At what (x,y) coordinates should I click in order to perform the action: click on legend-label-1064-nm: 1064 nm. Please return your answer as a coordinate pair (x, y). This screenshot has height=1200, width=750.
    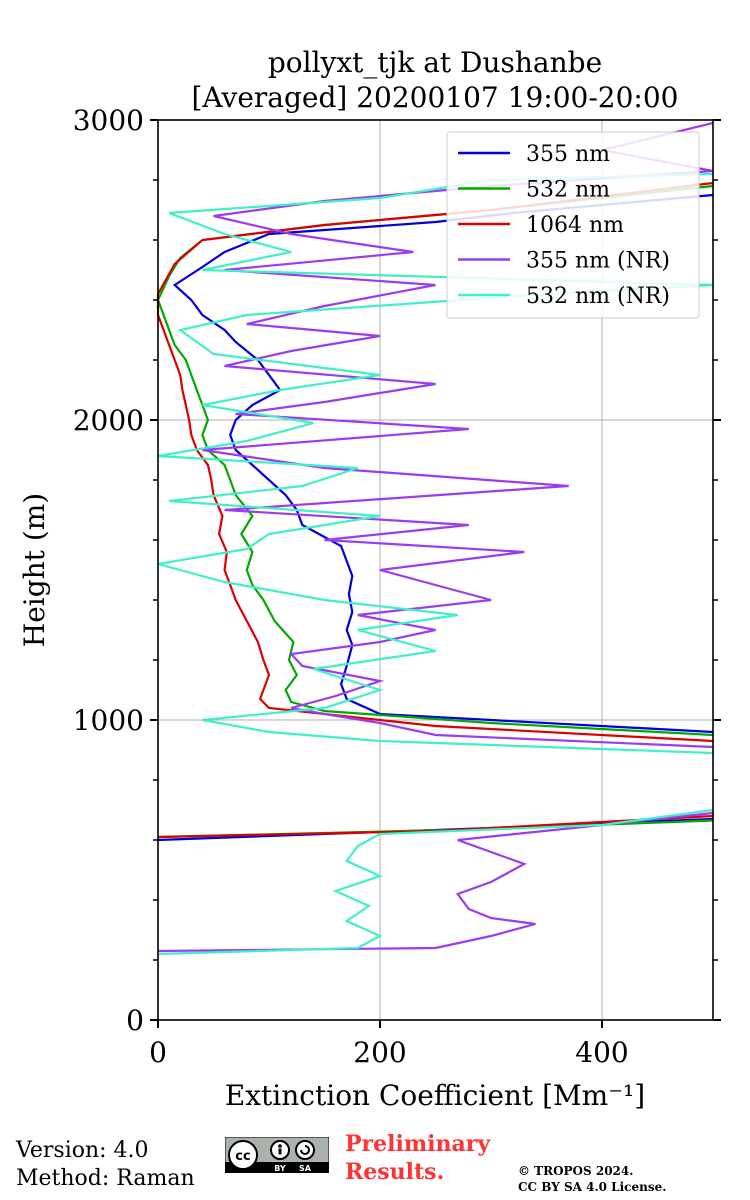
    Looking at the image, I should click on (575, 225).